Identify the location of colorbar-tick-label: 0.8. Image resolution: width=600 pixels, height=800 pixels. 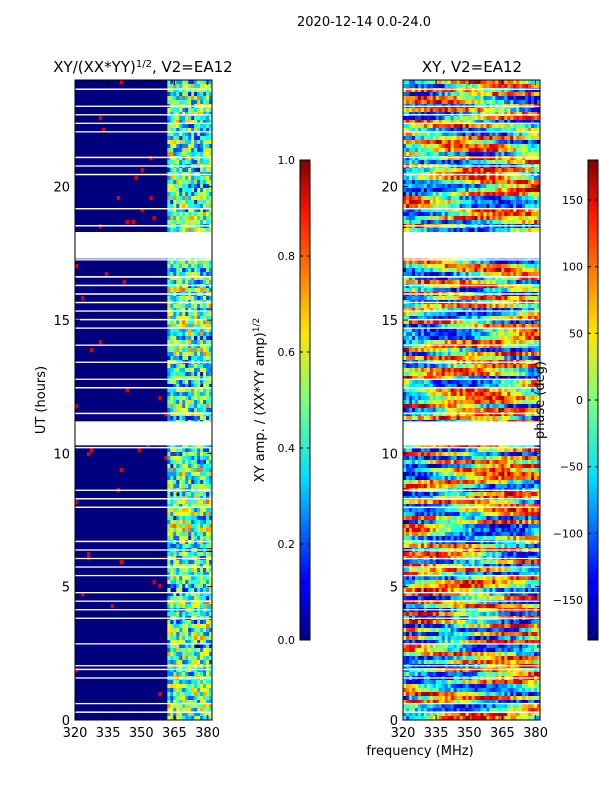
(287, 256).